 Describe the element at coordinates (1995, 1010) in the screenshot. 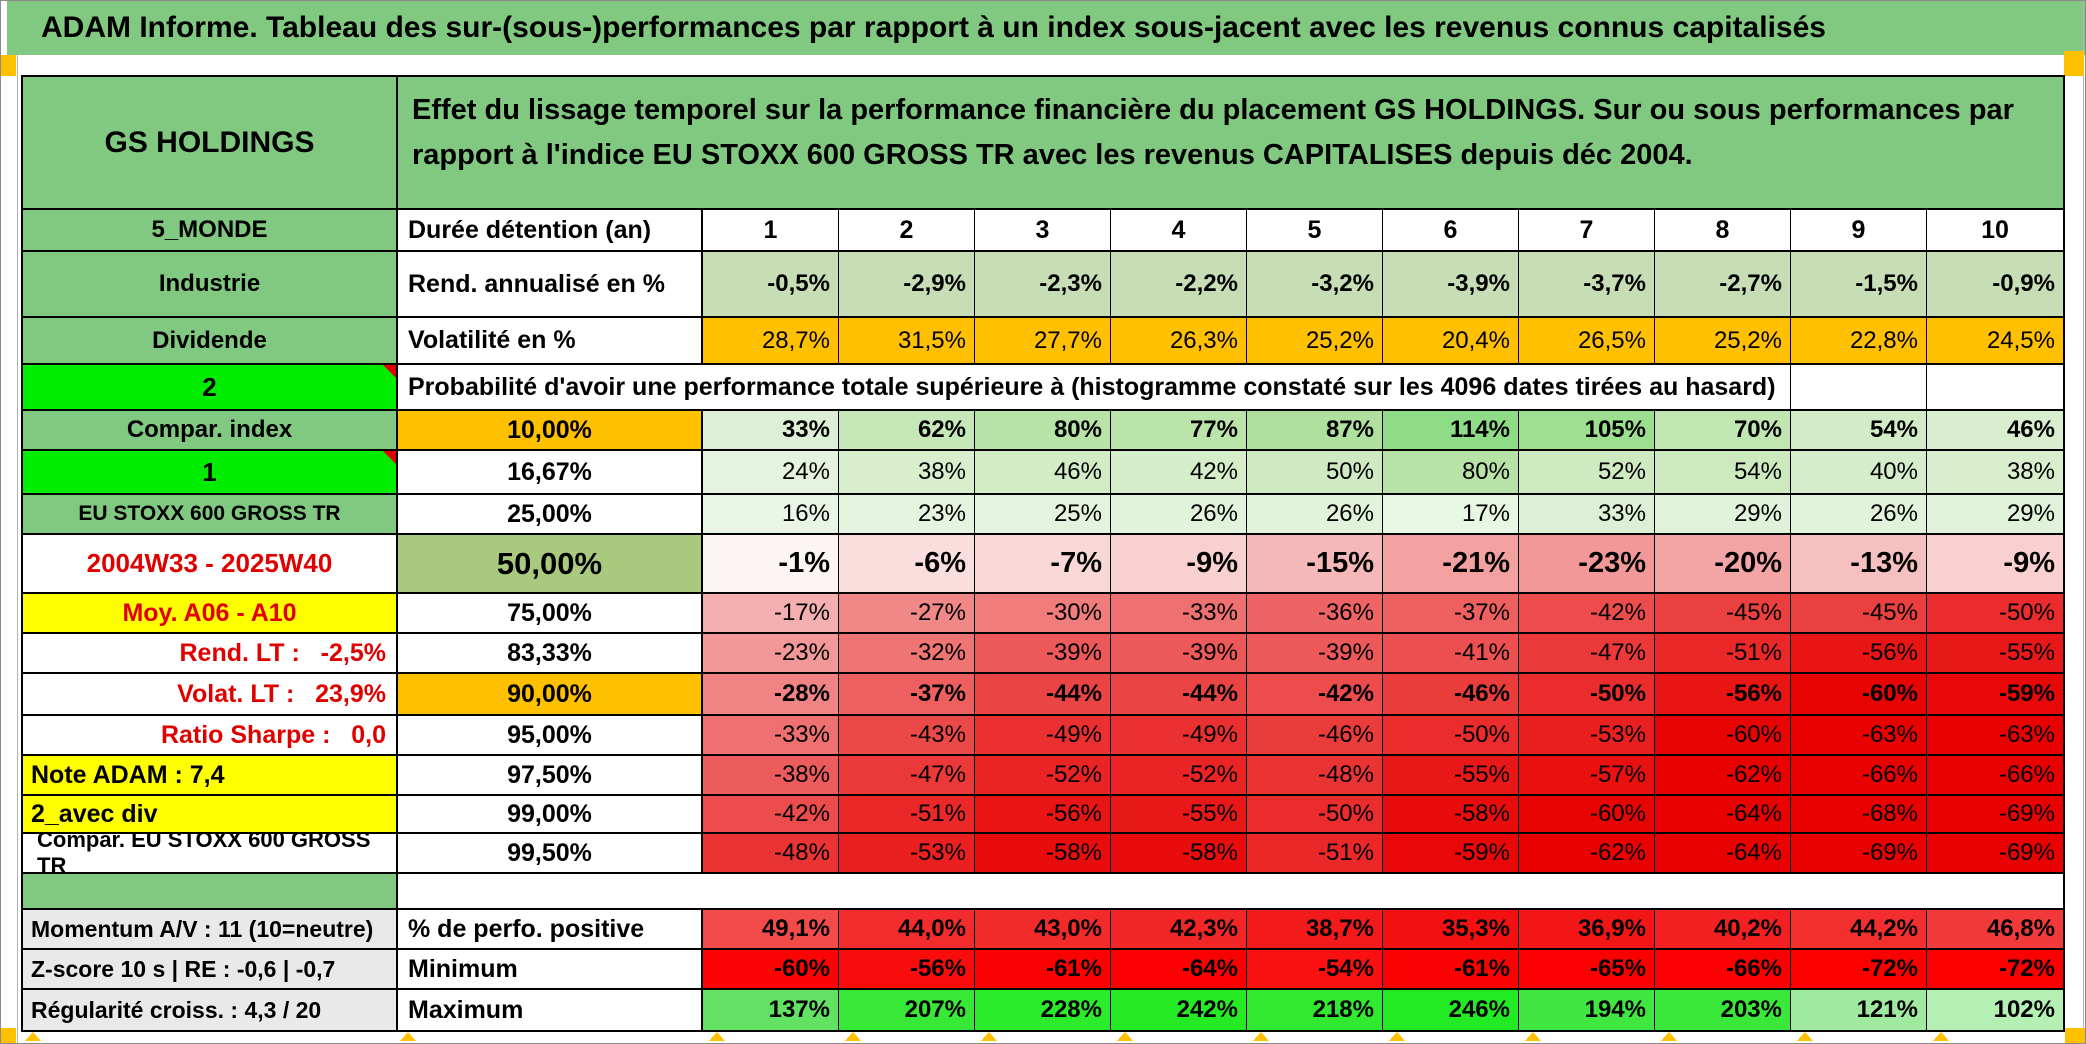

I see `table-cell: 102%` at that location.